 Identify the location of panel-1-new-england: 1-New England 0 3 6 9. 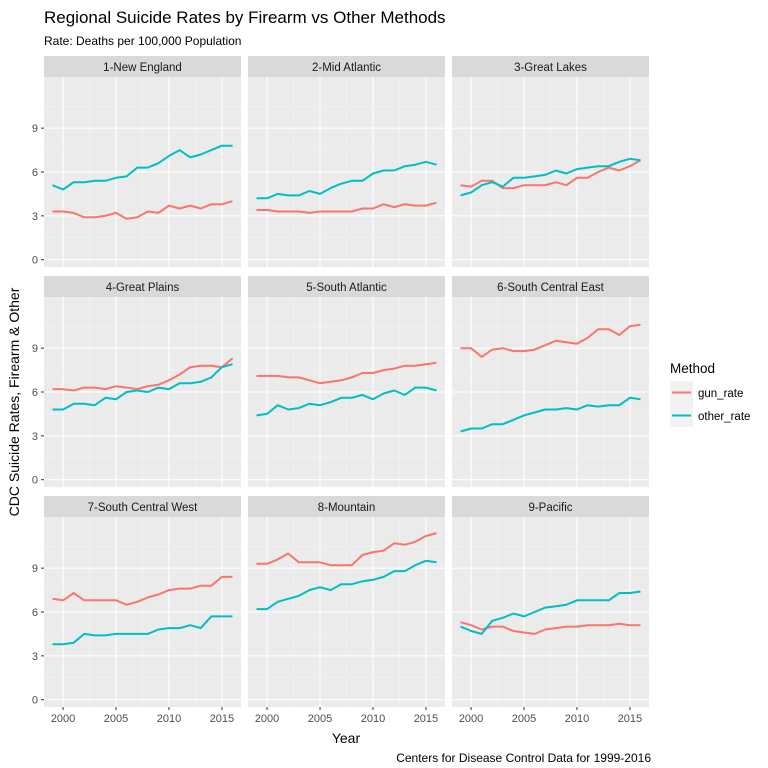
(136, 161).